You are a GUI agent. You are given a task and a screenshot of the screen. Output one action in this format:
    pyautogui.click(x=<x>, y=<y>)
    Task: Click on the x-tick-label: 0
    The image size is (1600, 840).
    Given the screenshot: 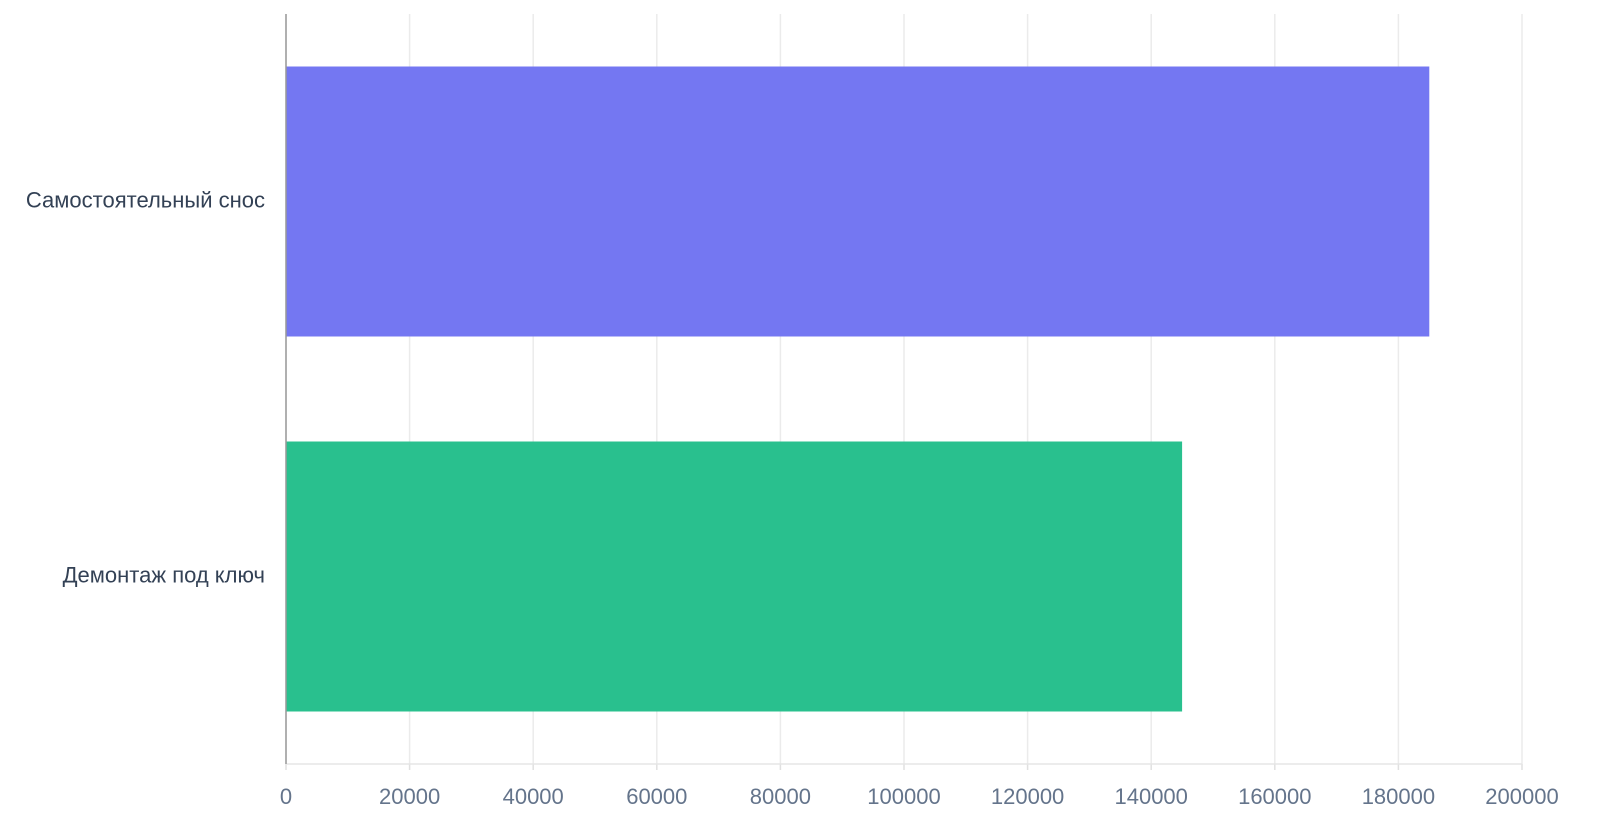 What is the action you would take?
    pyautogui.click(x=286, y=796)
    